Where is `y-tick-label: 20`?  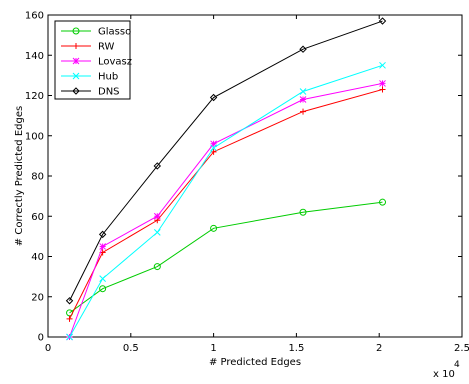
y-tick-label: 20 is located at coordinates (37, 297).